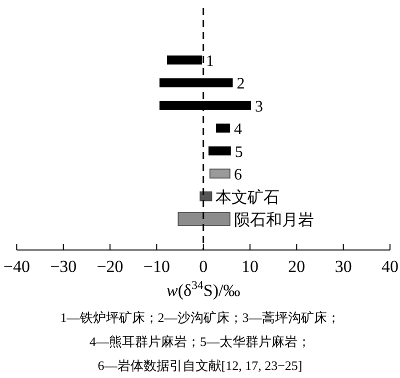 The image size is (400, 378). I want to click on y-tick-label: 本文矿石, so click(248, 197).